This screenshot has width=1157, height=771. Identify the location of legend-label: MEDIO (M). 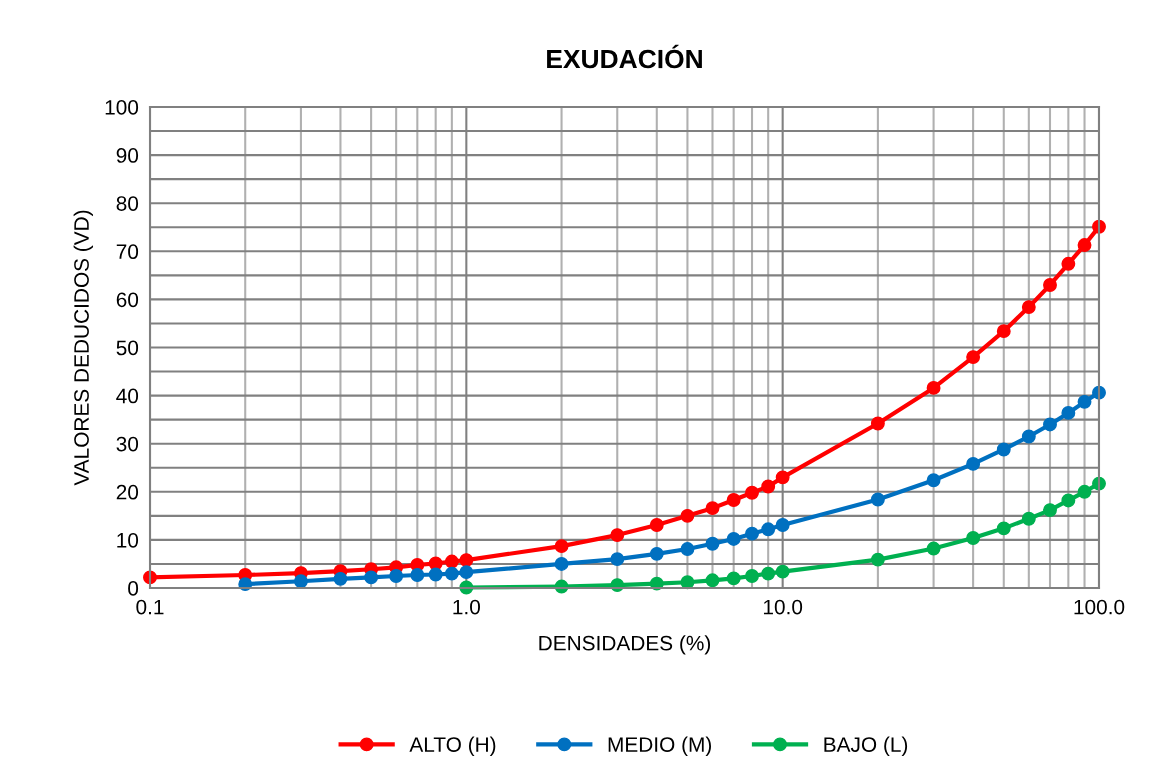
(660, 746).